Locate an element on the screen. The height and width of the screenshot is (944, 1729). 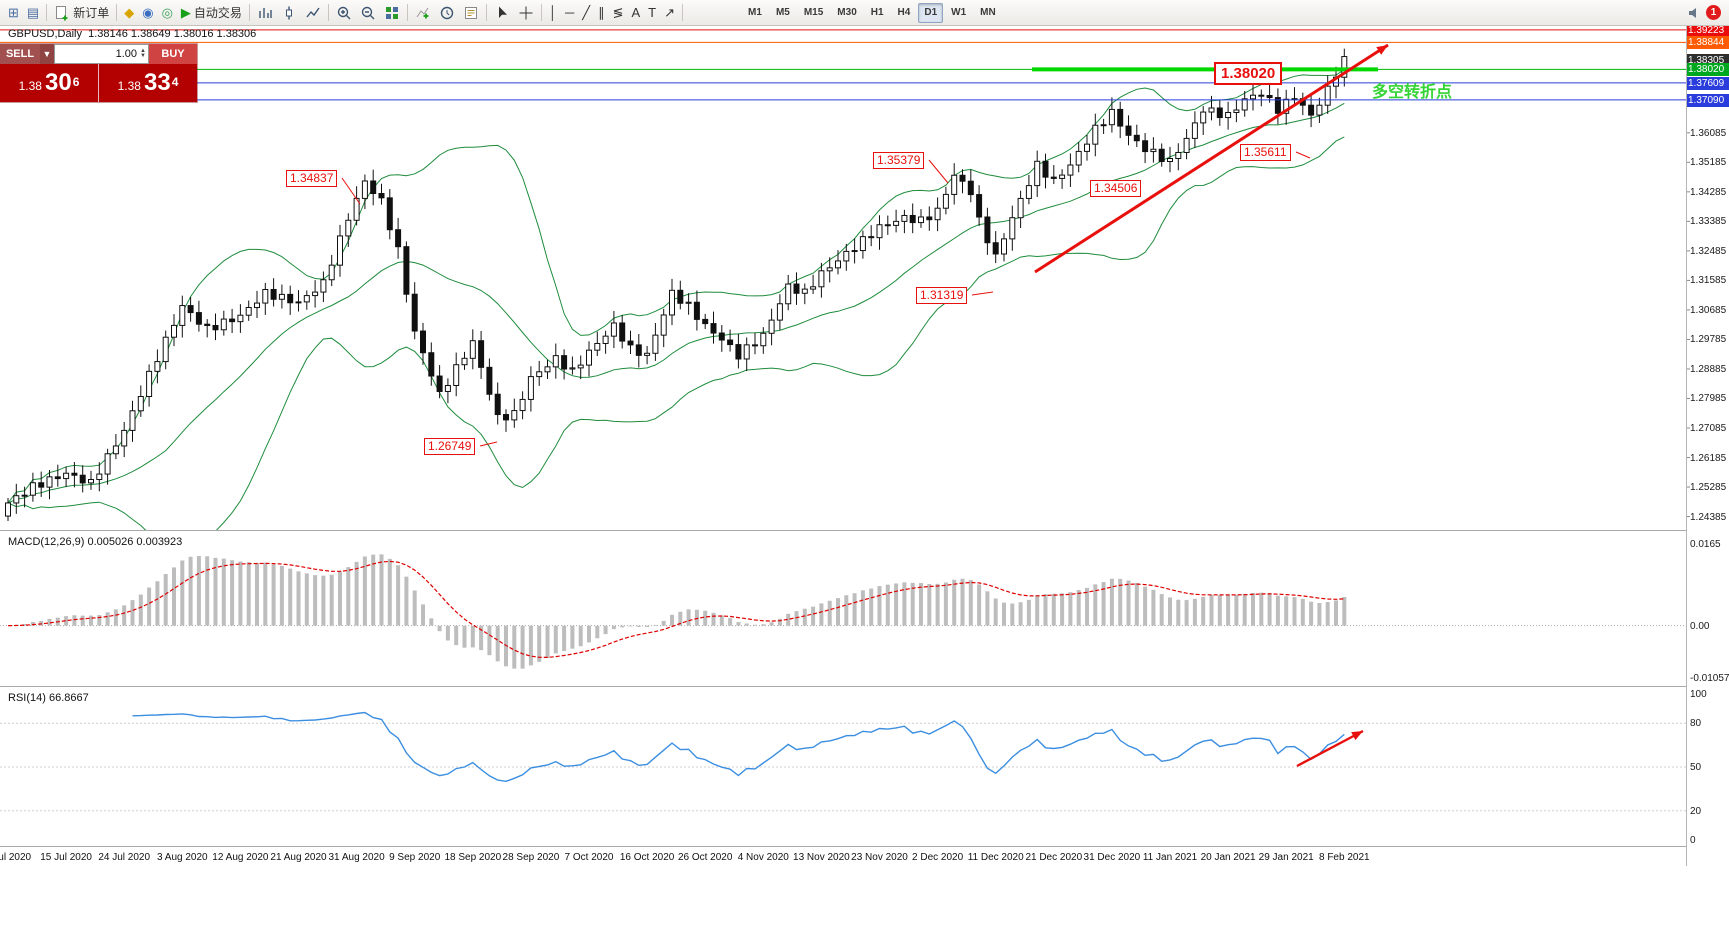
sell-price: 1.38 30 6 is located at coordinates (49, 83).